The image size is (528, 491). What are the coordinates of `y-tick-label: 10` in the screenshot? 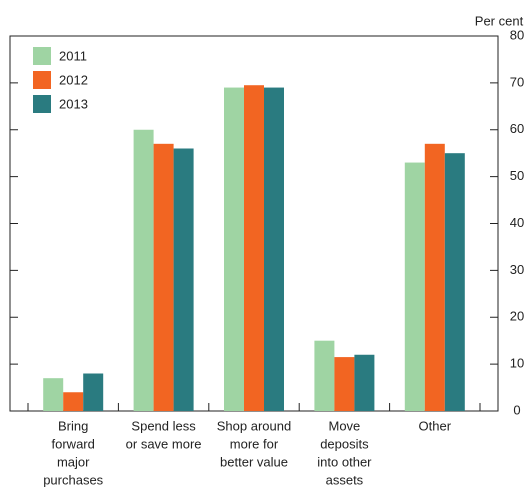 It's located at (517, 363).